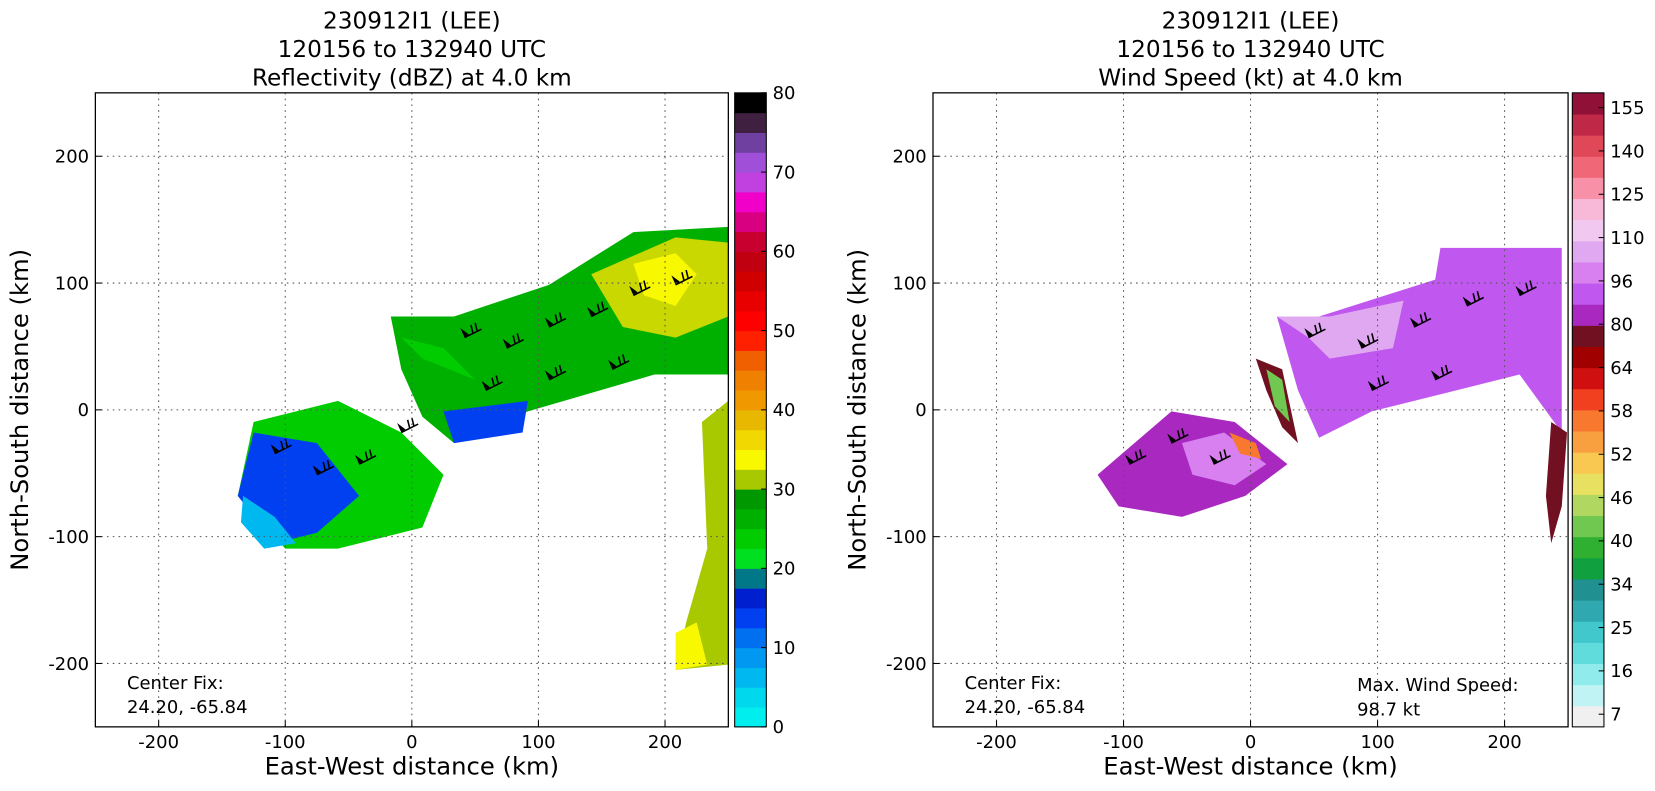 The height and width of the screenshot is (791, 1655). I want to click on colorbar-tick-label: 30, so click(784, 489).